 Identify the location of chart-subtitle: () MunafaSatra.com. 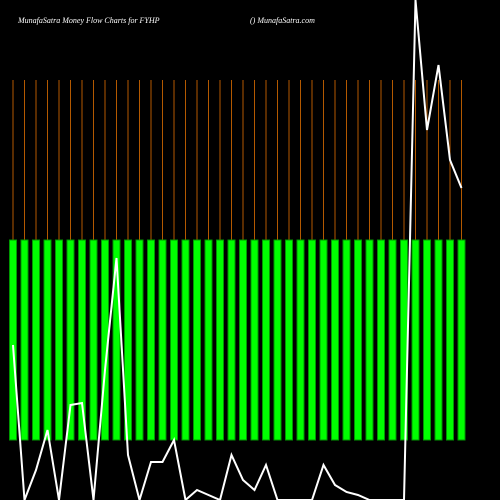
(282, 20).